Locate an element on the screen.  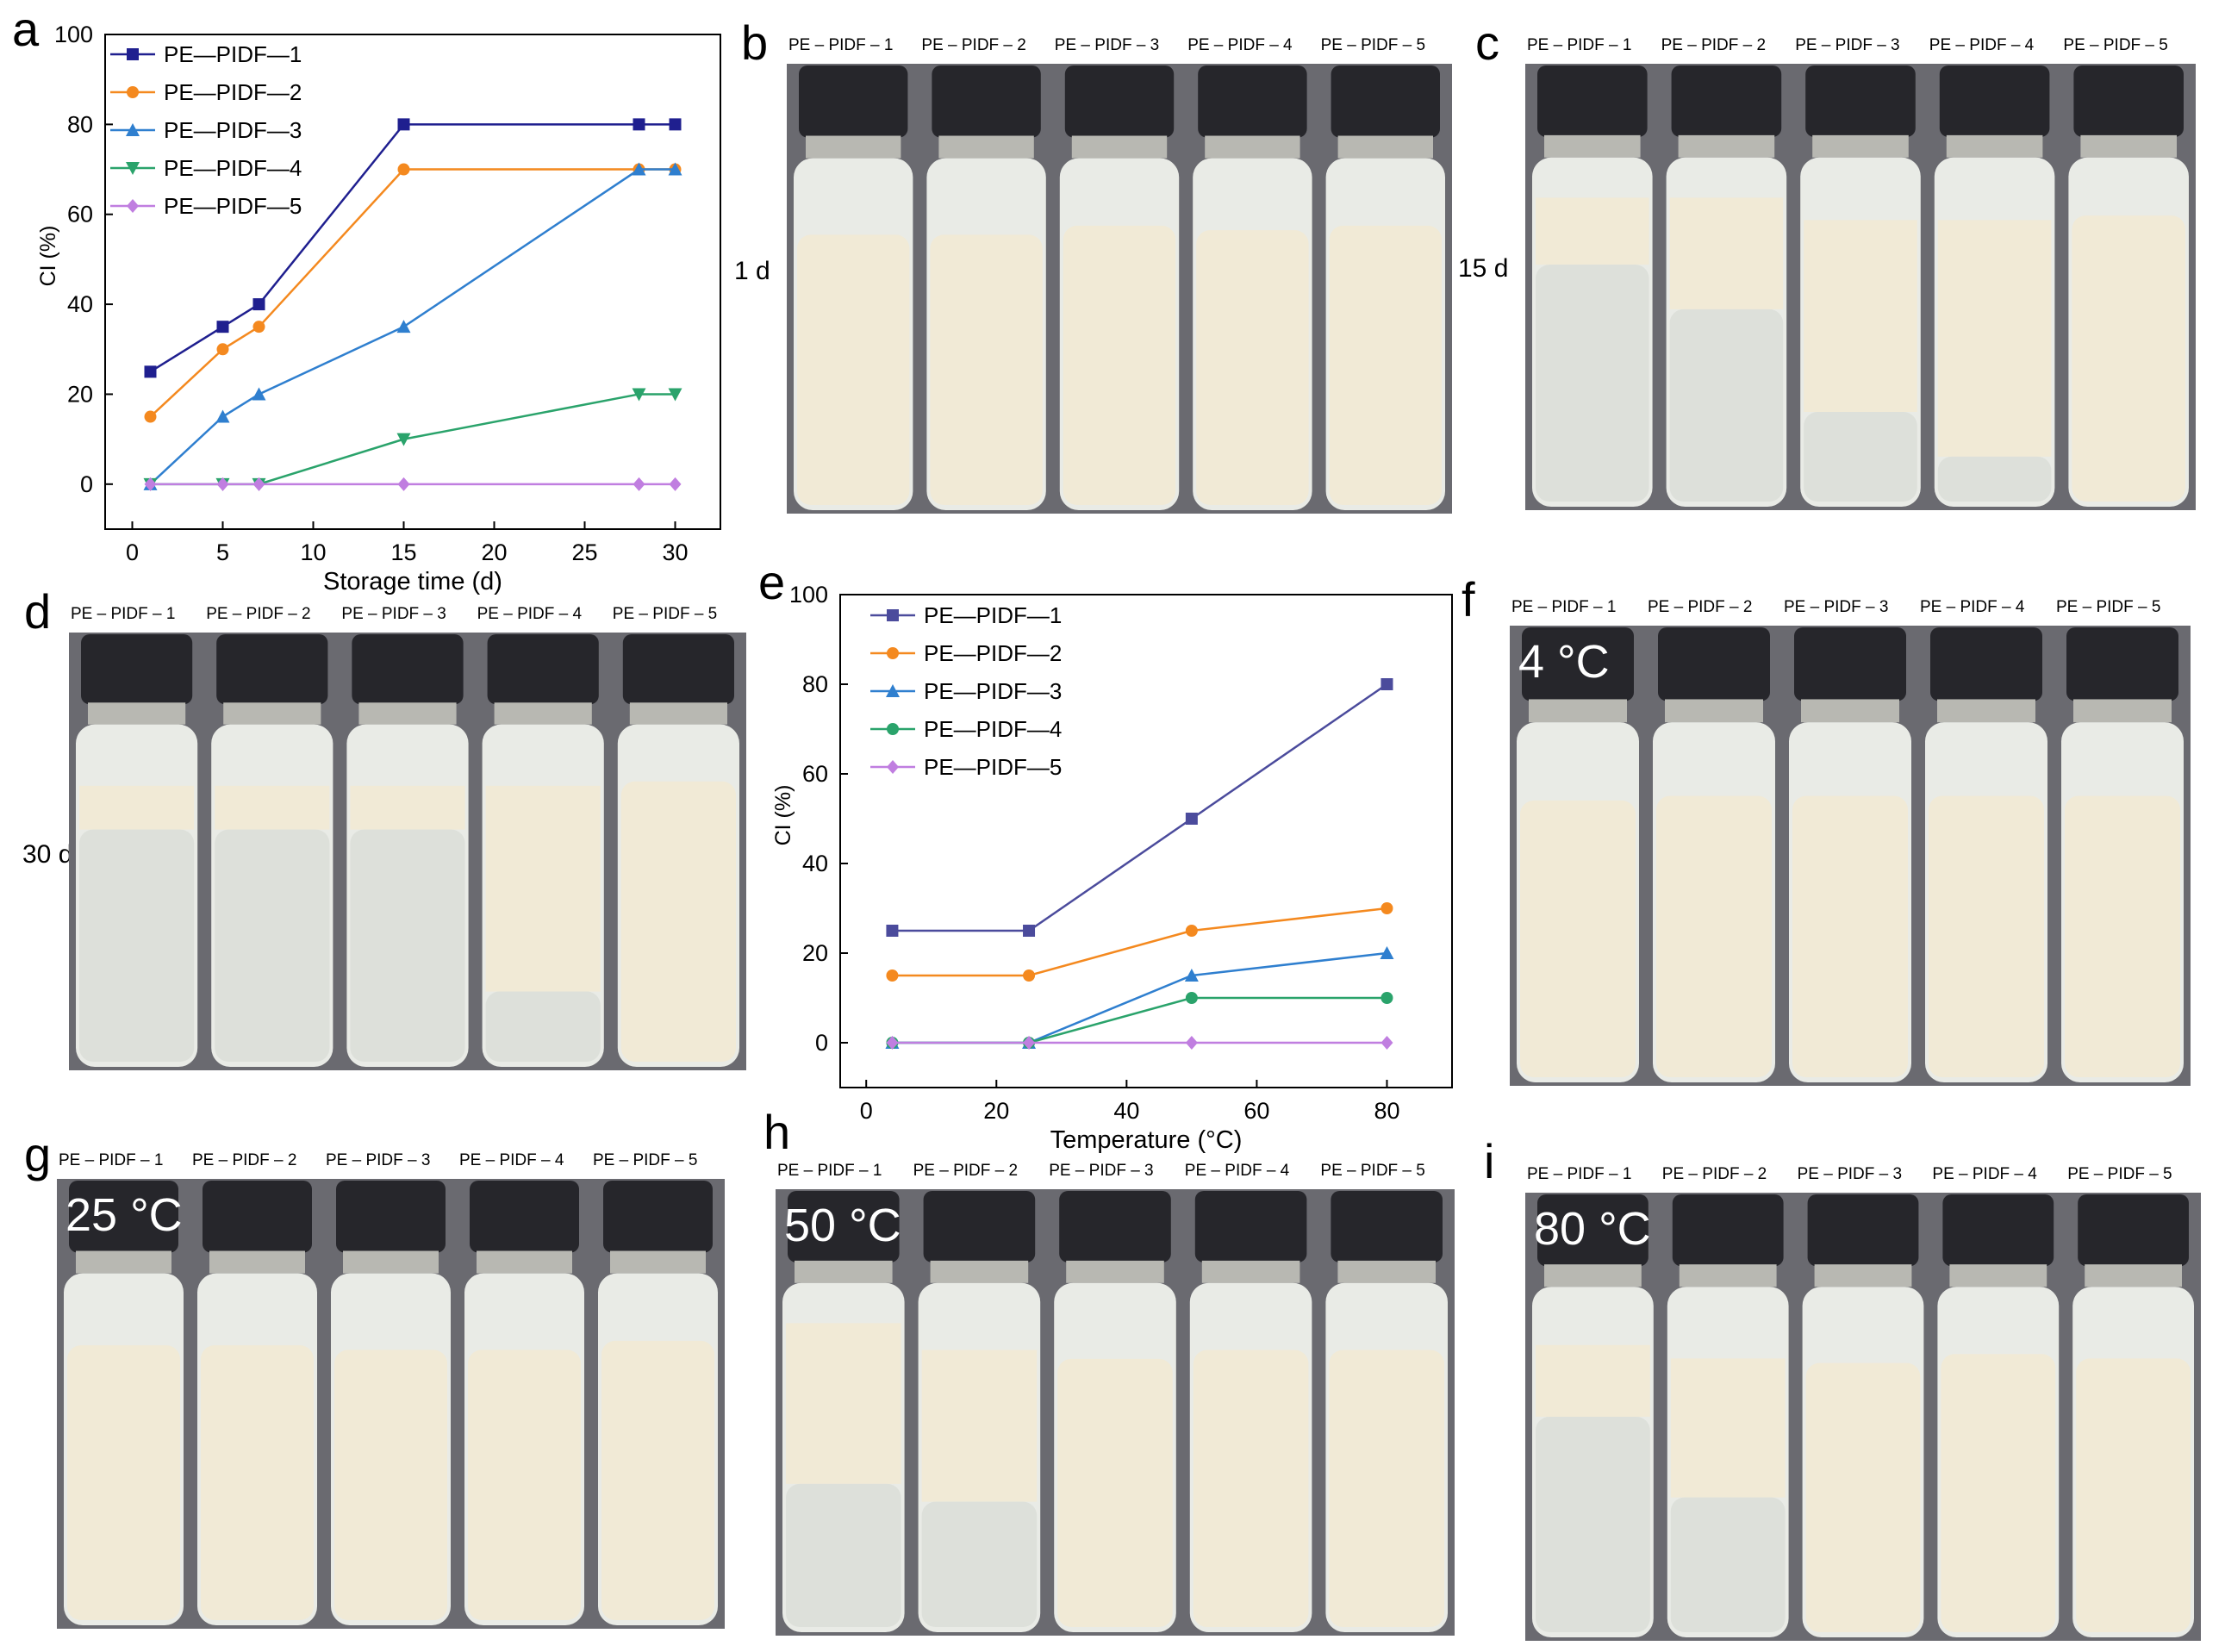
temp-label-g: 25 °C is located at coordinates (124, 1215).